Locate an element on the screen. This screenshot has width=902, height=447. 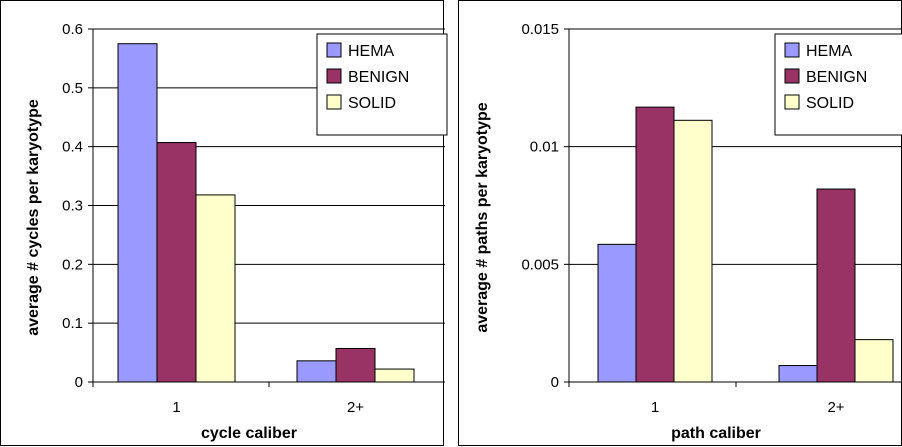
cycles-ytick-label: 0.1 is located at coordinates (72, 323).